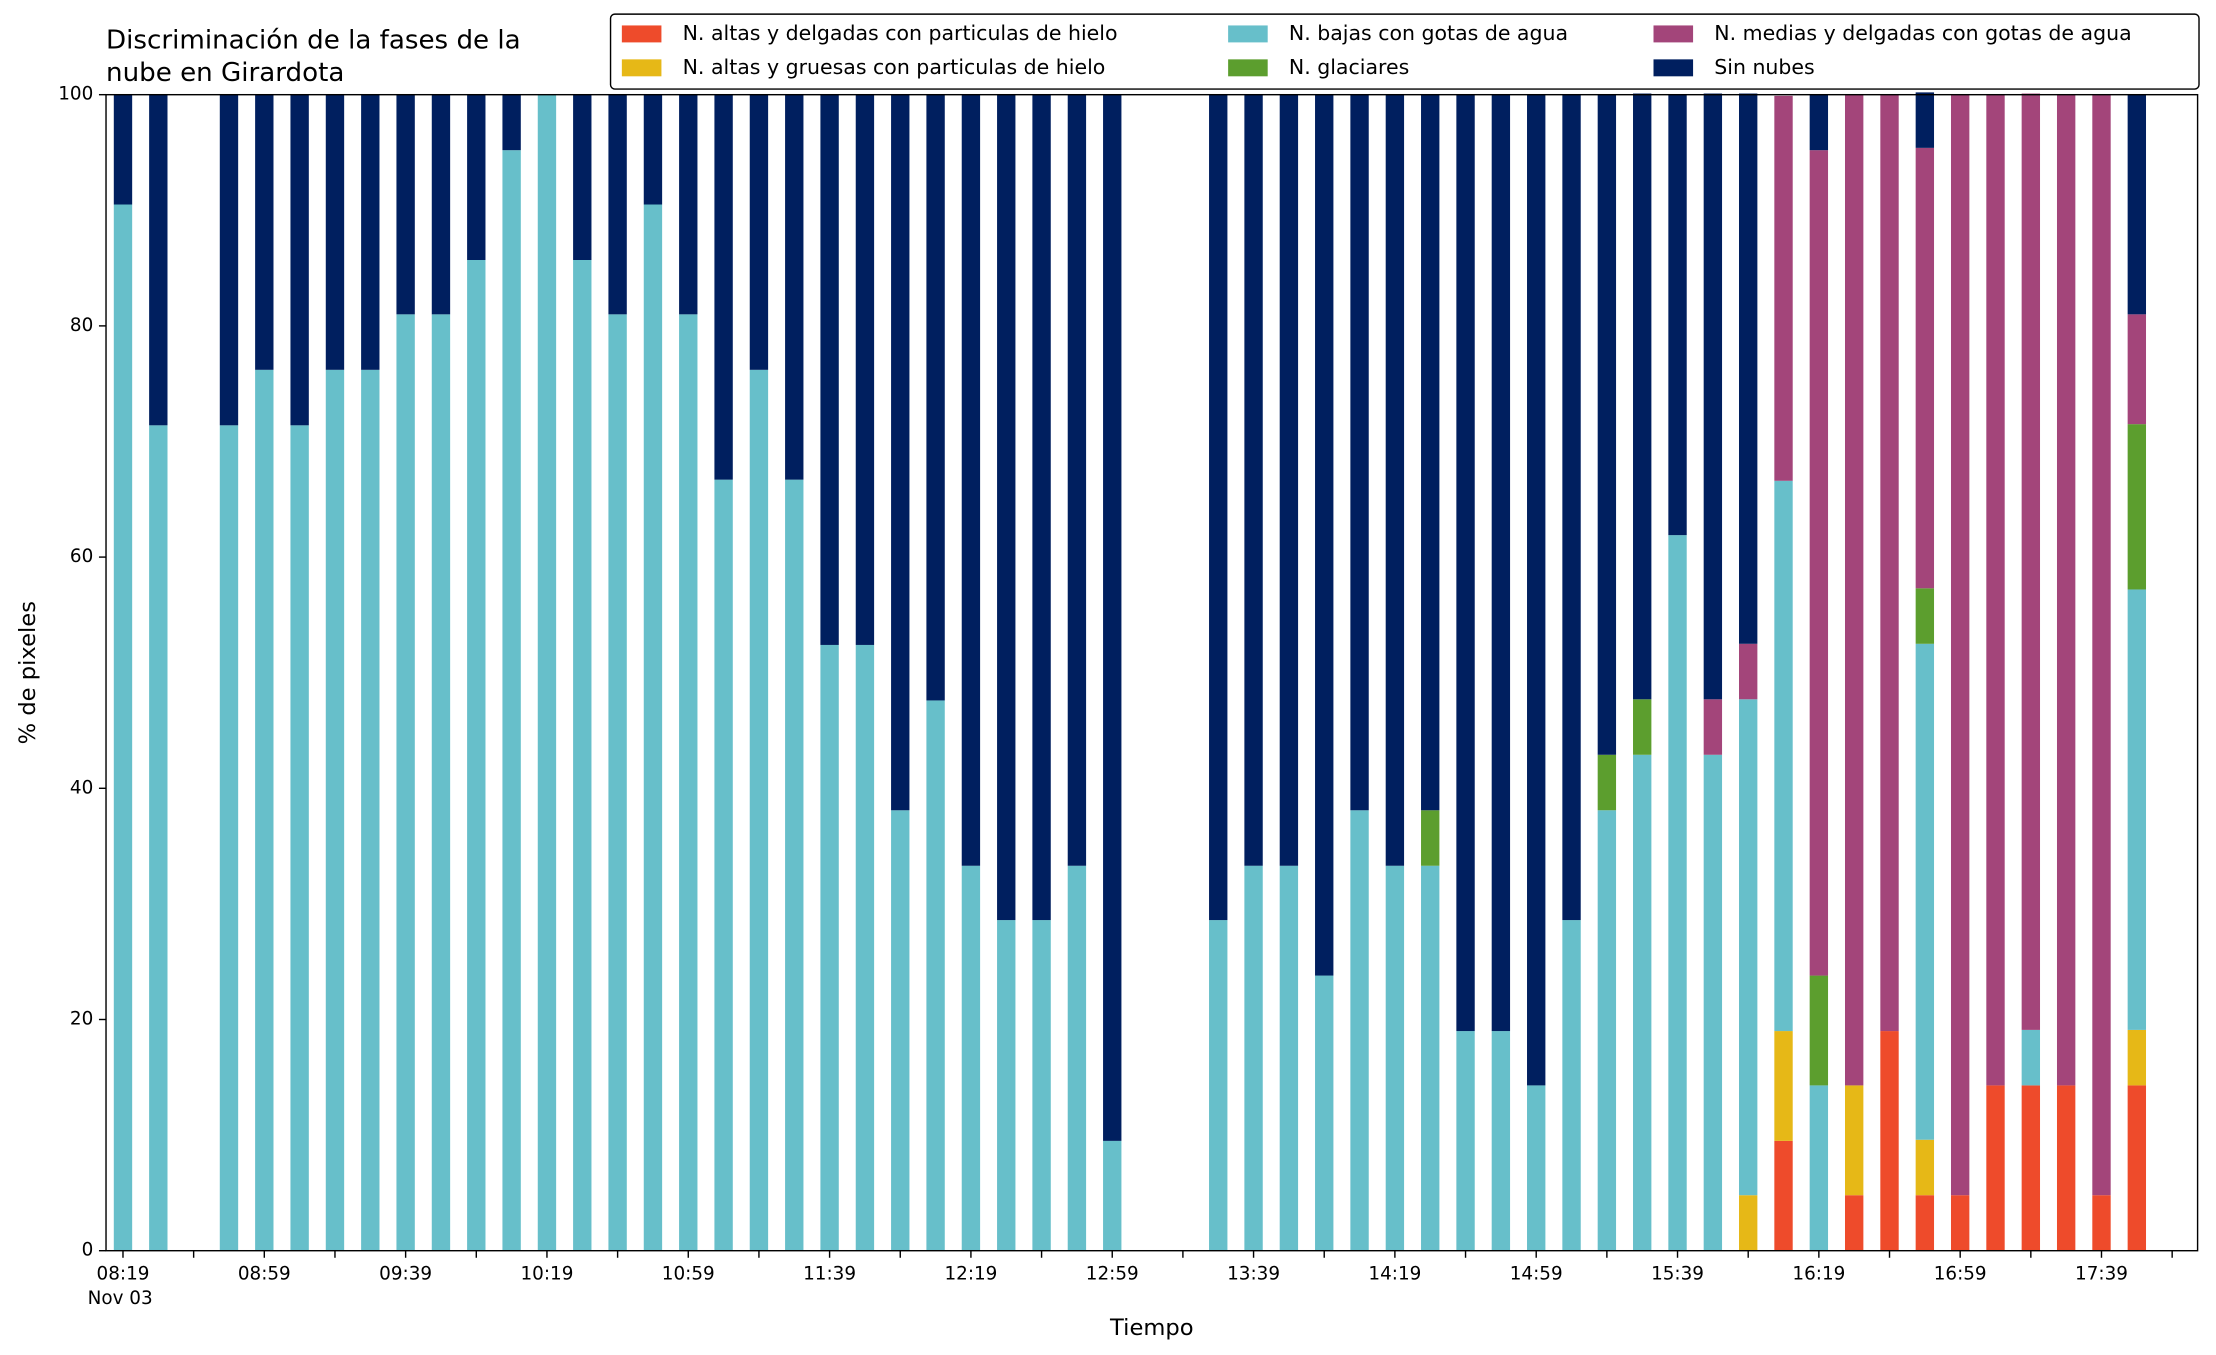  Describe the element at coordinates (1960, 1274) in the screenshot. I see `x-tick-label: 16:59` at that location.